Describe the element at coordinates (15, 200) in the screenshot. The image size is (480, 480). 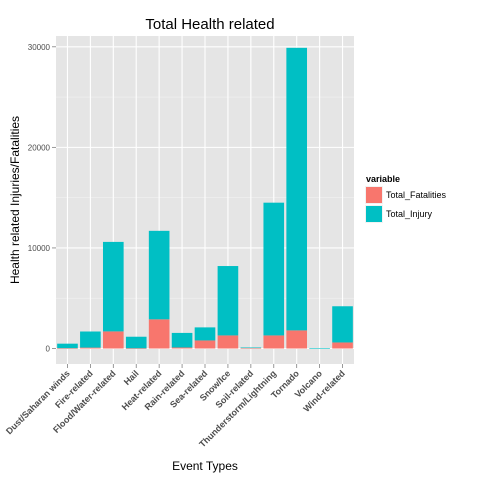
I see `y-axis-label: Health related Injuries/Fatalities` at that location.